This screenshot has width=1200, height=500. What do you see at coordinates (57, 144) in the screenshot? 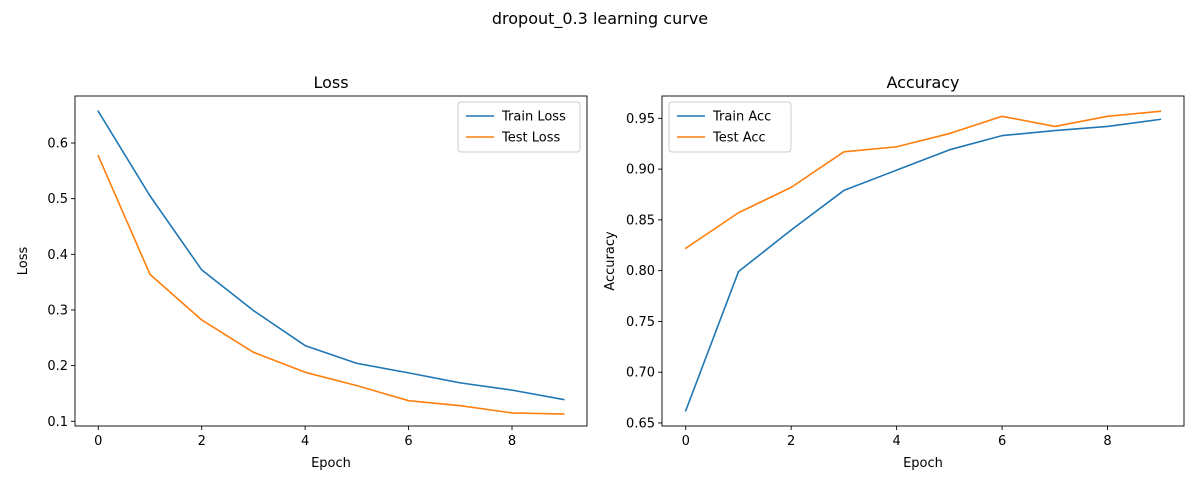
I see `loss-y-tick-label: 0.6` at bounding box center [57, 144].